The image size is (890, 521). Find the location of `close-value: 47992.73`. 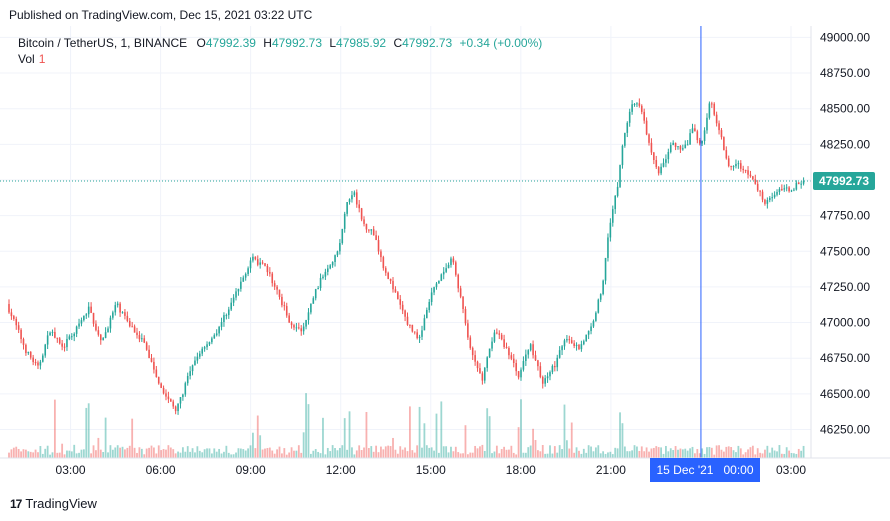

close-value: 47992.73 is located at coordinates (427, 43).